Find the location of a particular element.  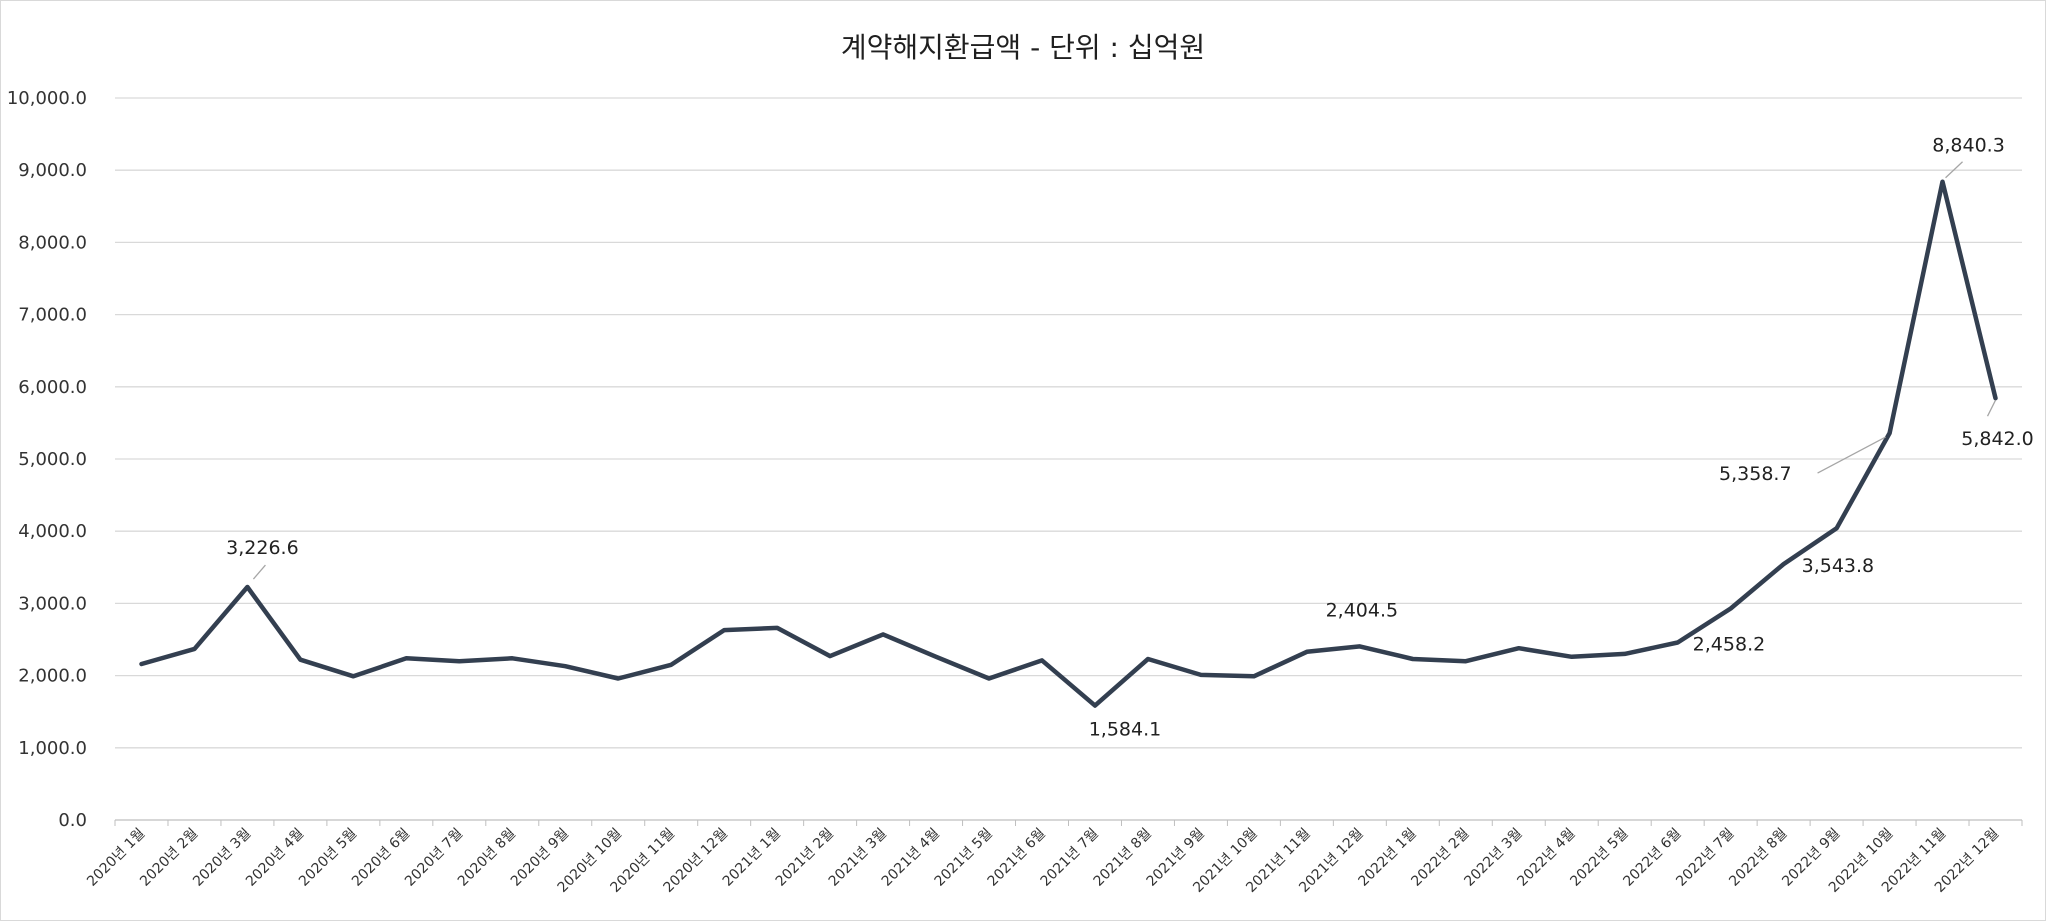

y-tick-label: 3,000.0 is located at coordinates (52, 603).